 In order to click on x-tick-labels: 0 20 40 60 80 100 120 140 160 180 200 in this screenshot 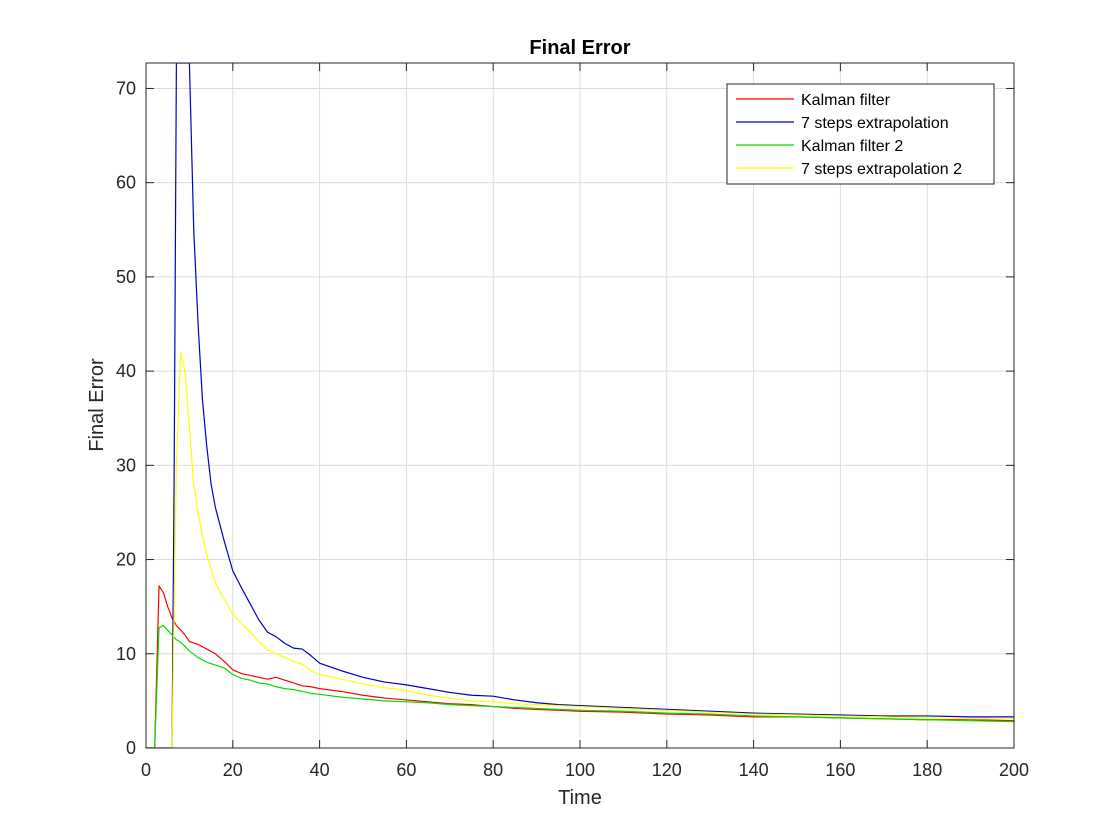, I will do `click(585, 770)`.